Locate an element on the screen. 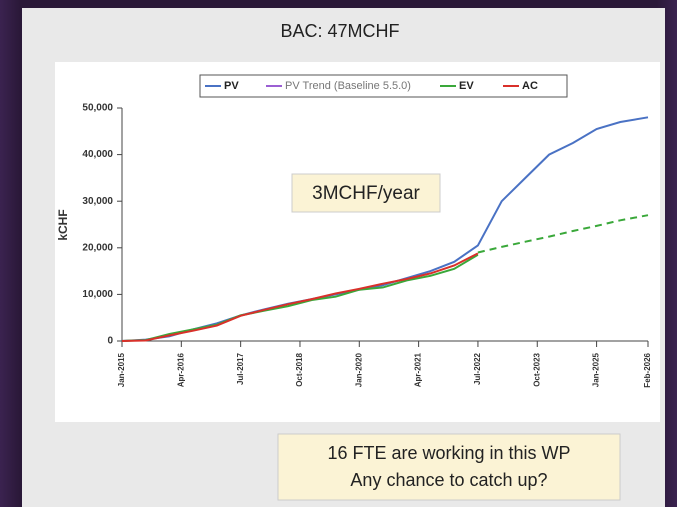 The image size is (677, 507). x-tick-label: Jan-2015 is located at coordinates (121, 369).